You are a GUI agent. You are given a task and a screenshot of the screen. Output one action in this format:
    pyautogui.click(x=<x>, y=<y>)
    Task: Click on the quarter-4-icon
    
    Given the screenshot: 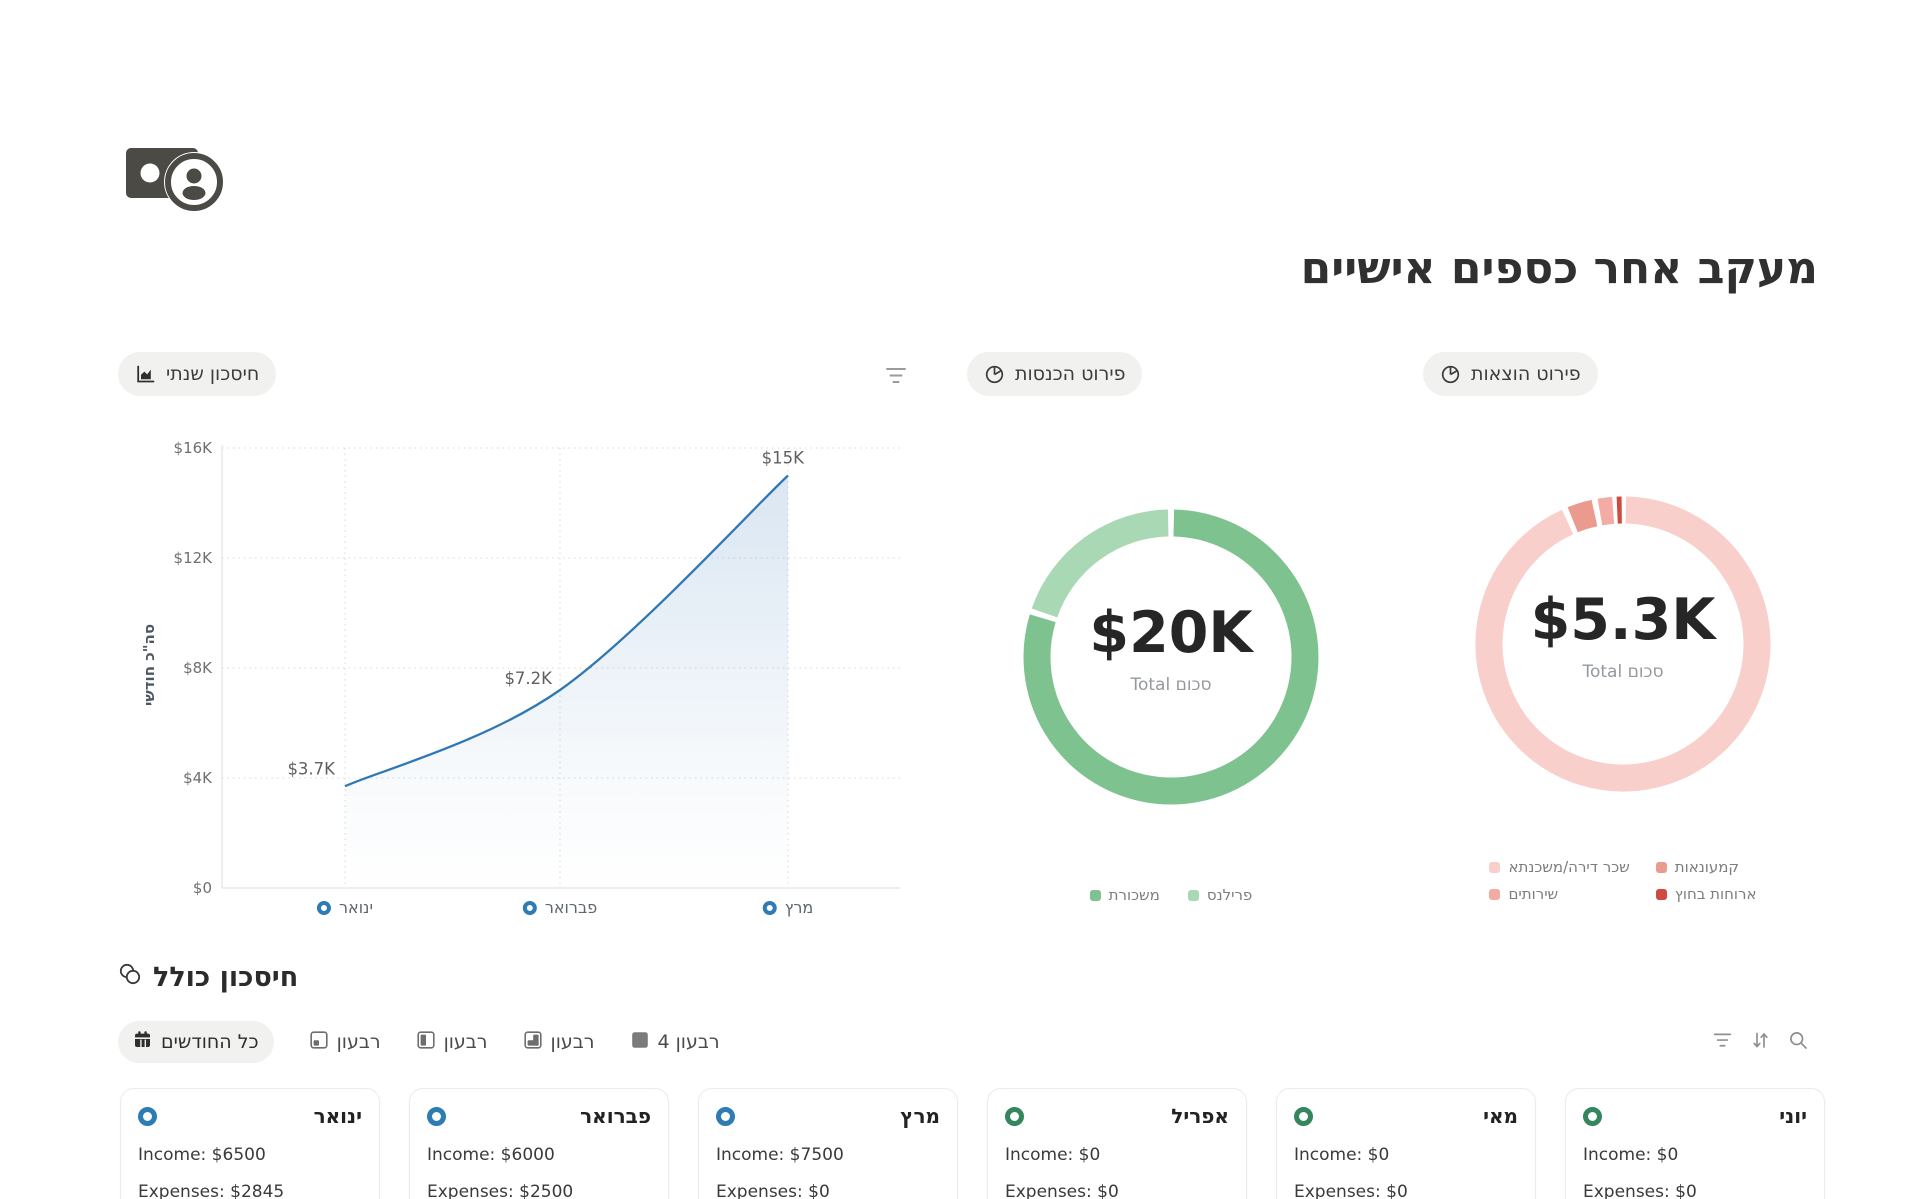 What is the action you would take?
    pyautogui.click(x=640, y=1042)
    